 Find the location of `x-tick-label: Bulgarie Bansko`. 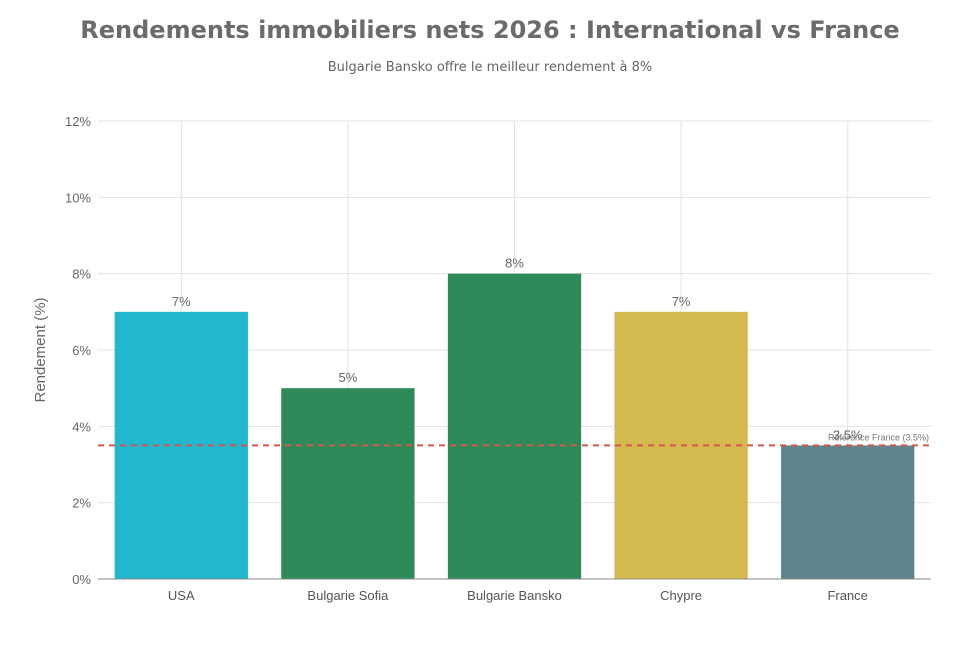

x-tick-label: Bulgarie Bansko is located at coordinates (514, 595).